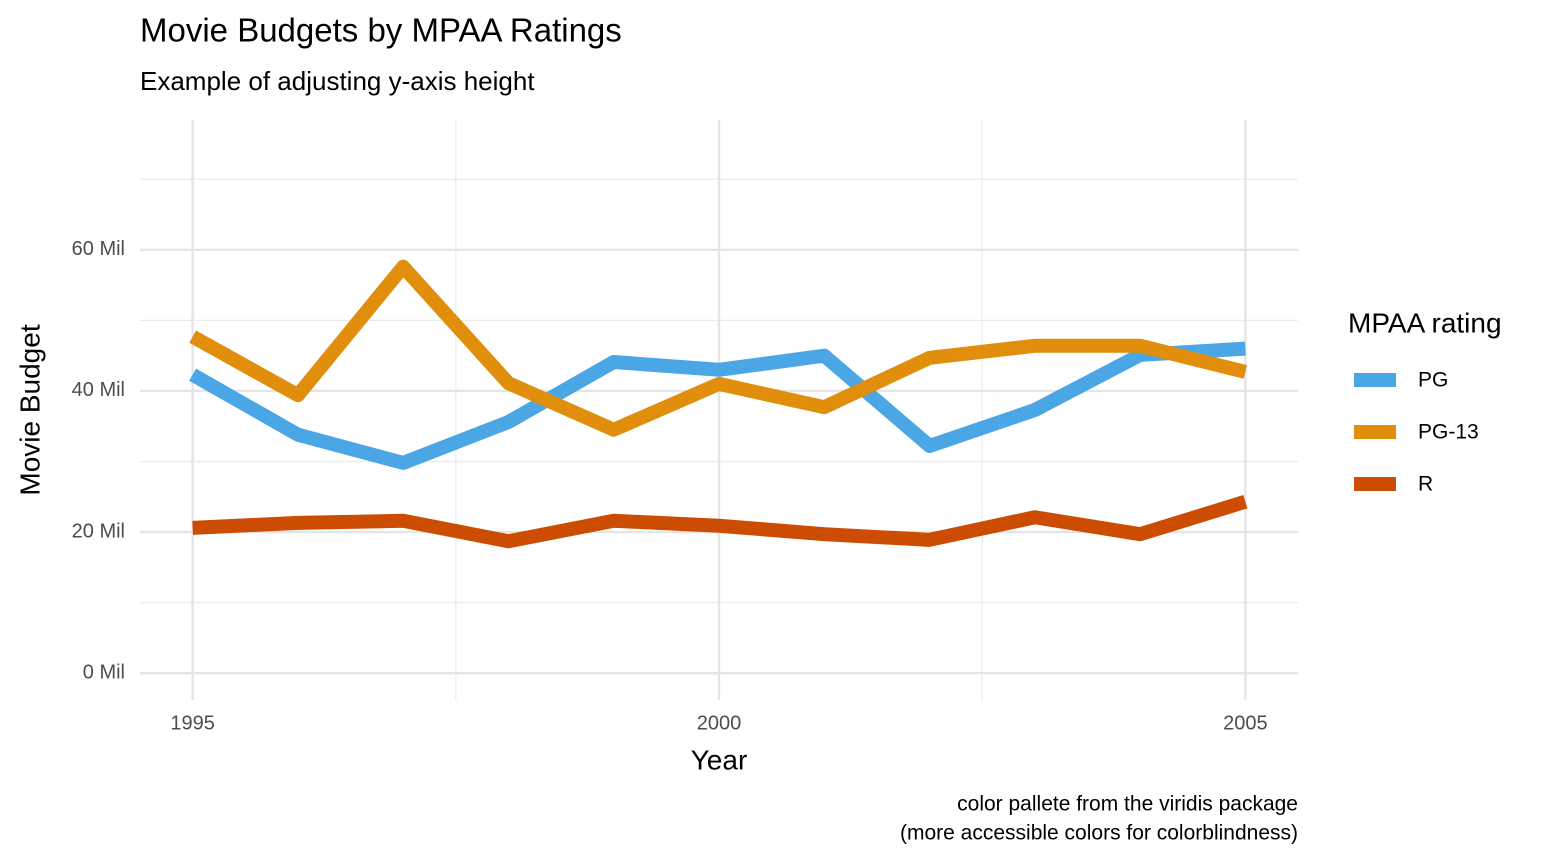  I want to click on x-tick-label: 2005, so click(1245, 723).